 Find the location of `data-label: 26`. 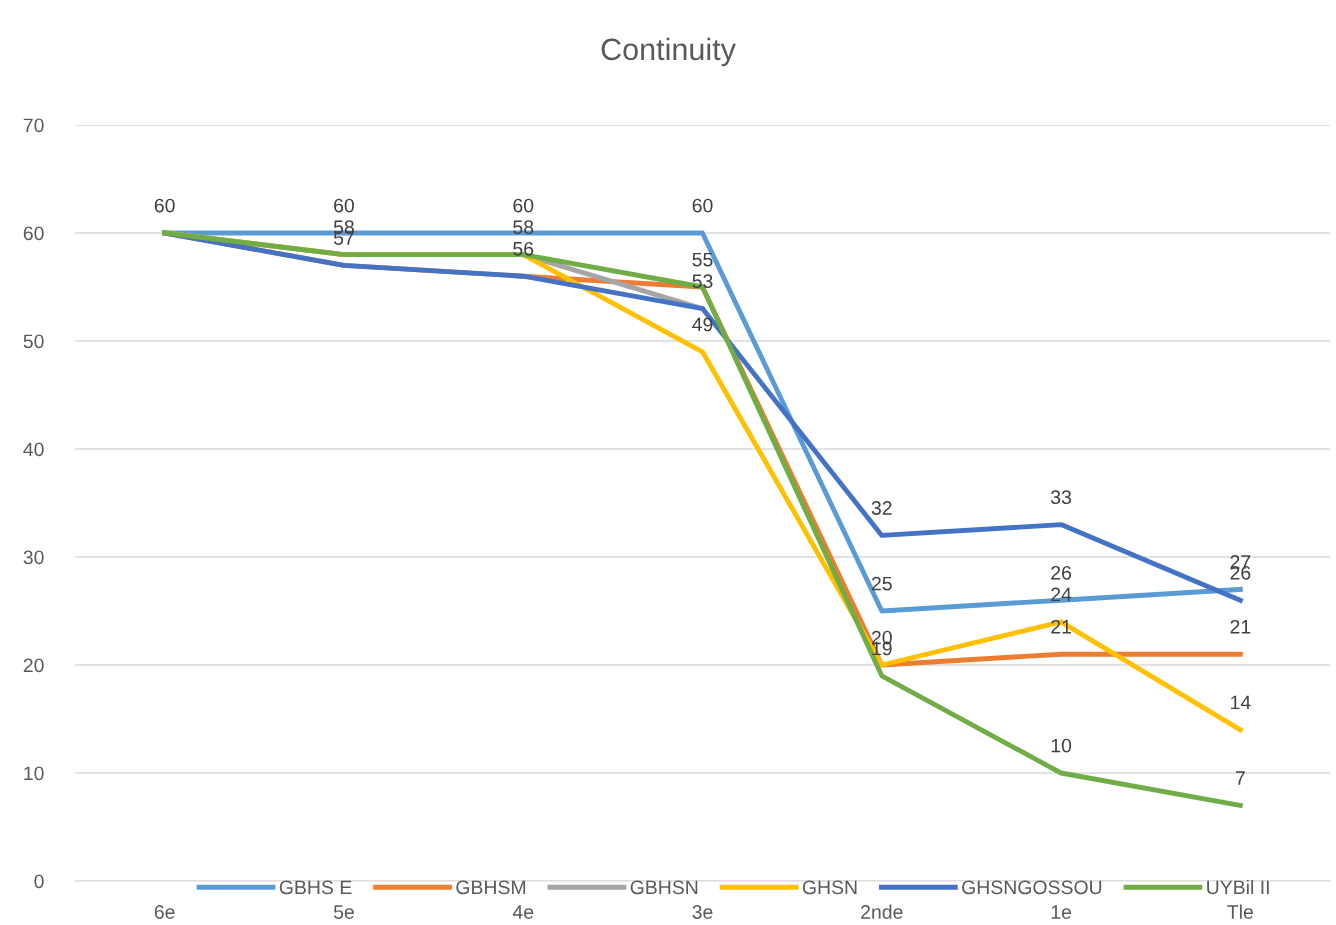

data-label: 26 is located at coordinates (1061, 572).